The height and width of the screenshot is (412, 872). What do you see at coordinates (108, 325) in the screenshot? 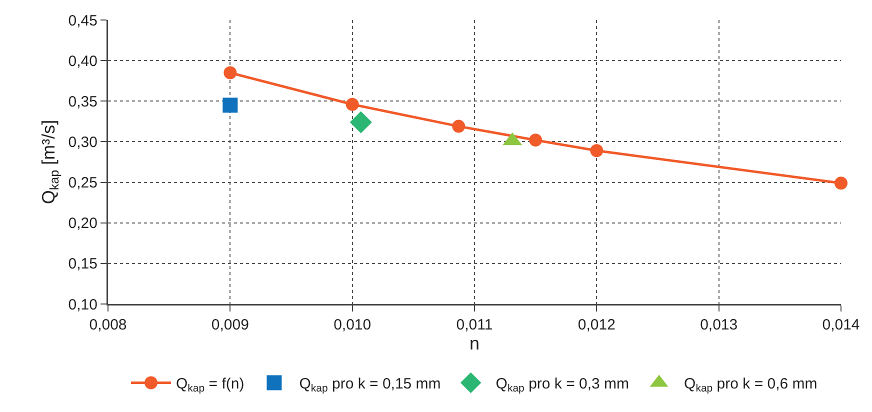
I see `x-tick-label: 0,008` at bounding box center [108, 325].